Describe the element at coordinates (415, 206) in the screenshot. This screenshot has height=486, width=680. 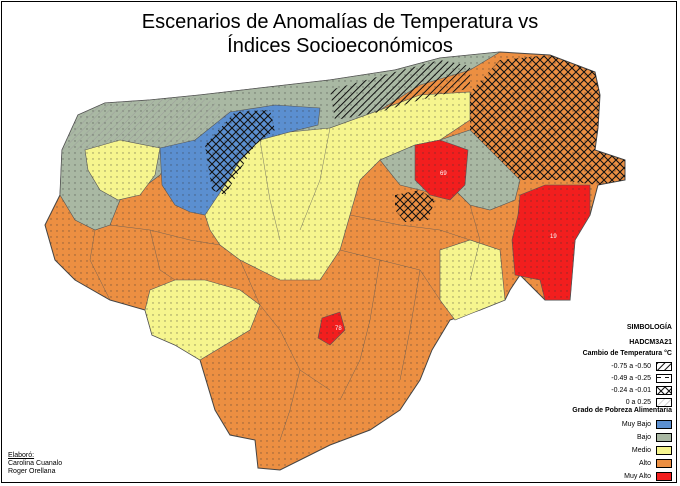
I see `temp-crosshatch-central` at that location.